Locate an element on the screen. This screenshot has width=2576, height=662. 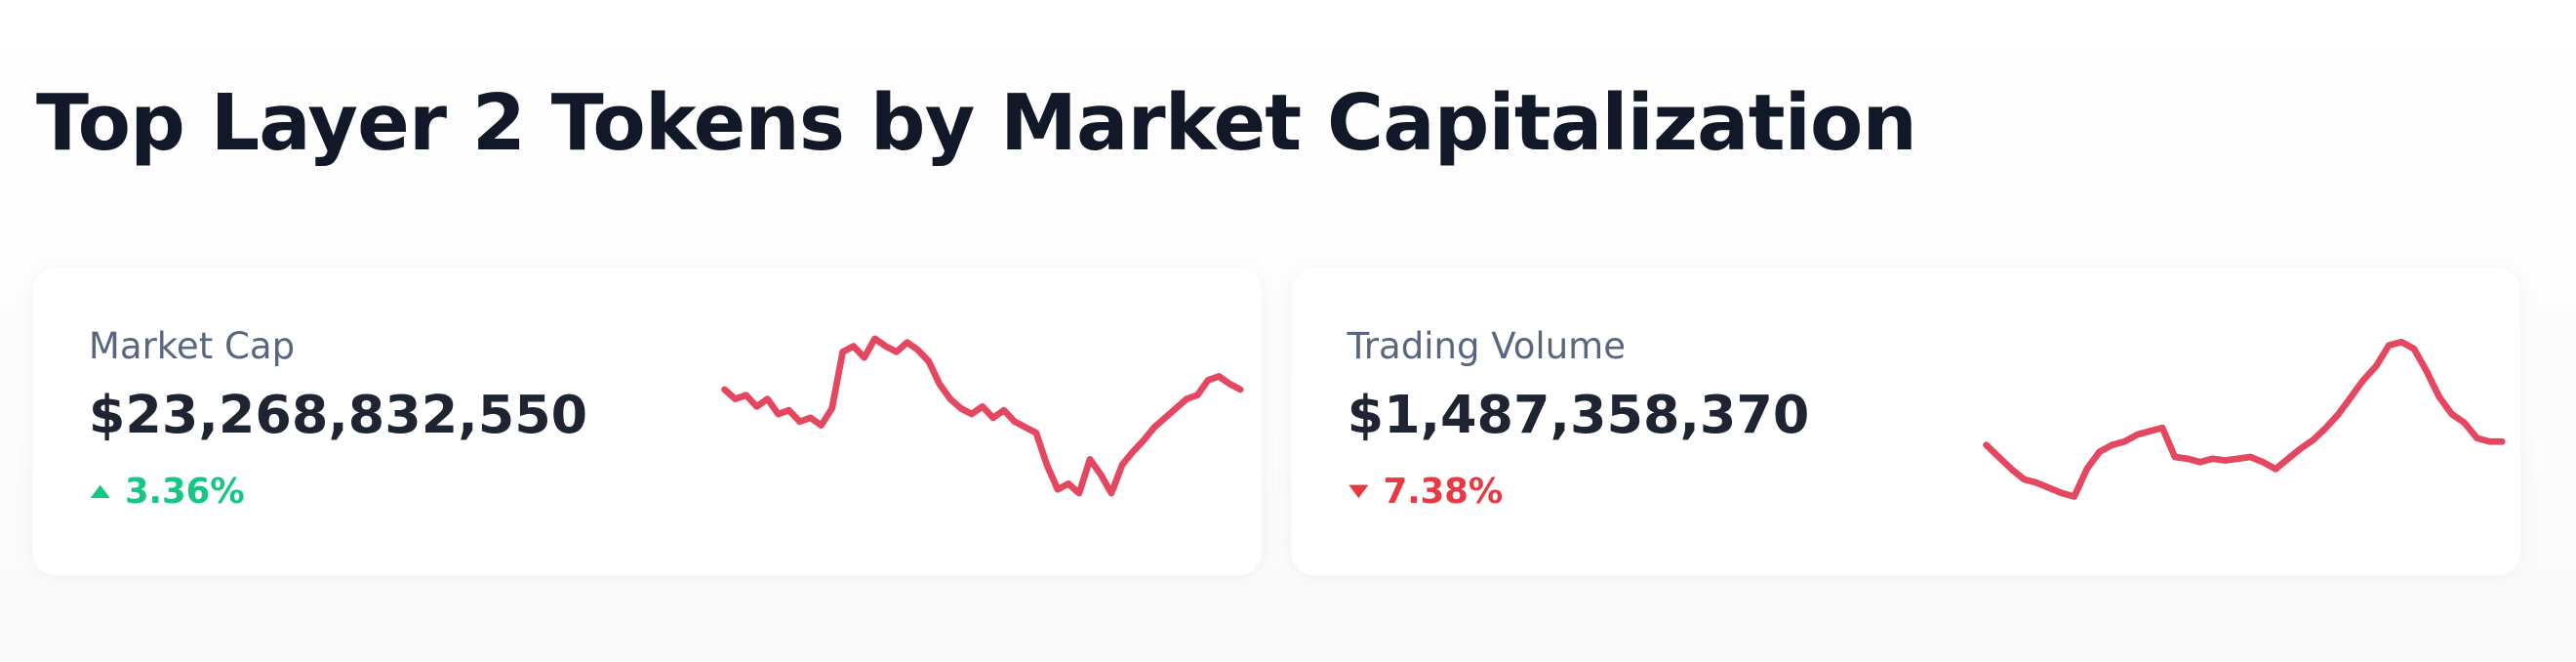
change: 3.36% is located at coordinates (167, 492).